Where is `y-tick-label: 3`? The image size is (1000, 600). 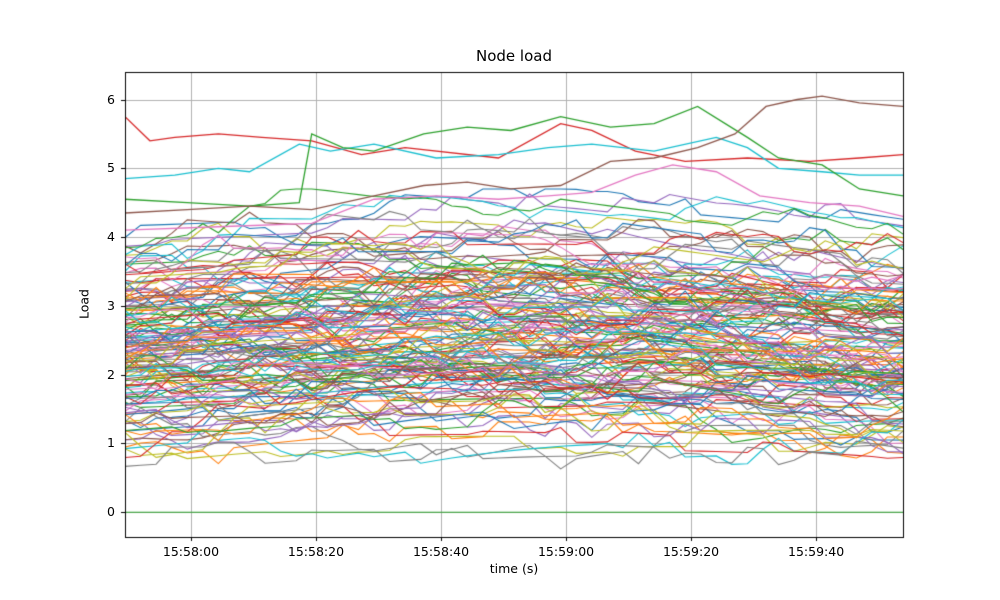 y-tick-label: 3 is located at coordinates (111, 305).